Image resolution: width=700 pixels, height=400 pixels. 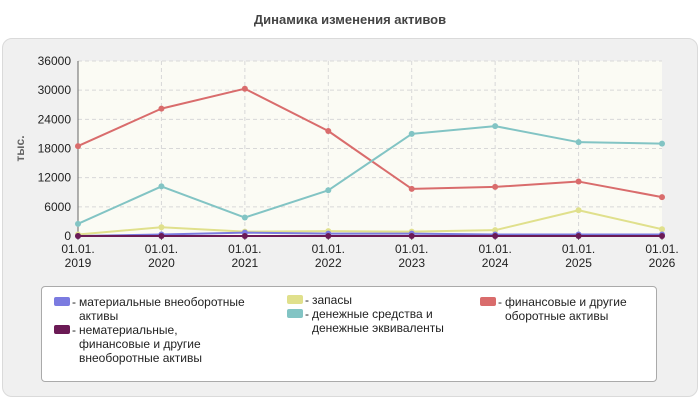 I want to click on legend-label-line: внеоборотные активы, so click(x=140, y=358).